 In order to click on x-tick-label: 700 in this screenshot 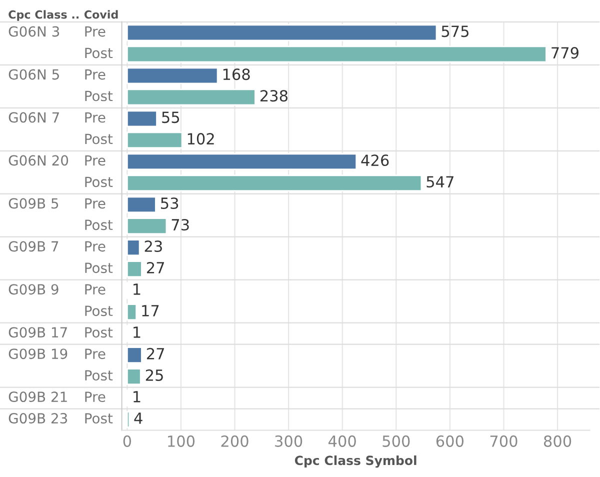, I will do `click(504, 441)`.